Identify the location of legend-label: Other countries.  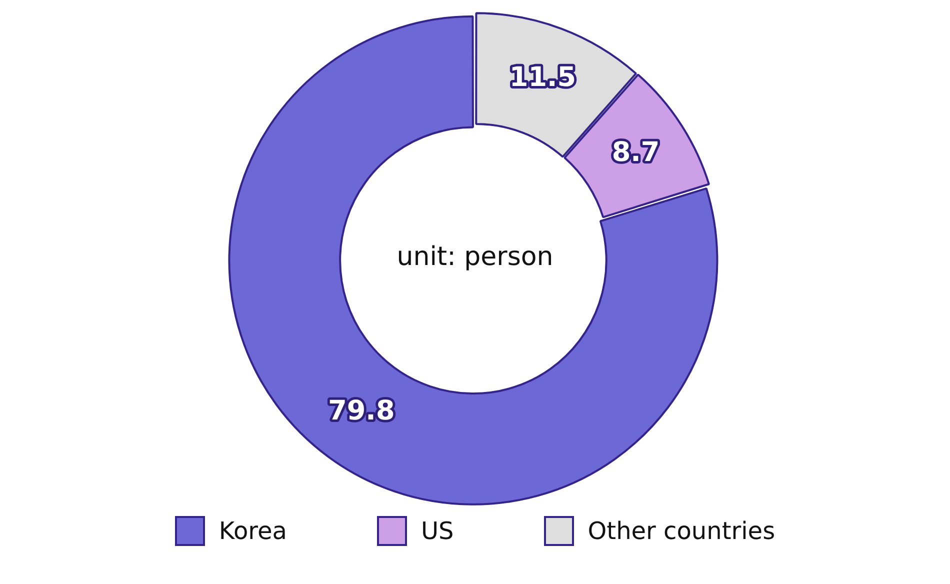
(682, 531).